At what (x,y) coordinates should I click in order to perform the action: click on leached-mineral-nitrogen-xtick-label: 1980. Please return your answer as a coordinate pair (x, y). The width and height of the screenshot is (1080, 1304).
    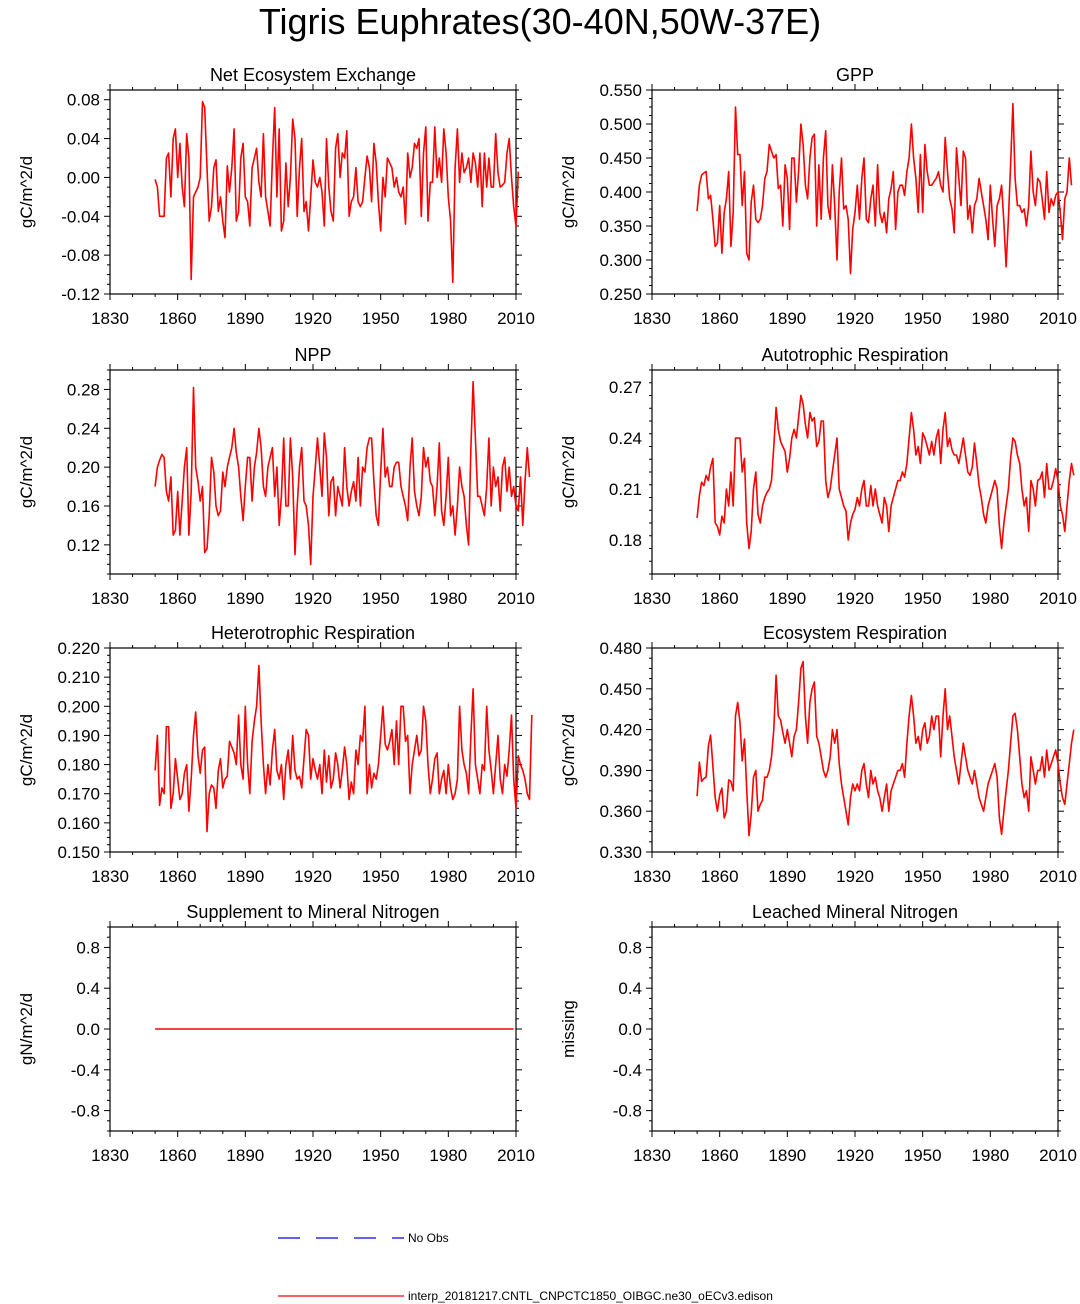
    Looking at the image, I should click on (990, 1155).